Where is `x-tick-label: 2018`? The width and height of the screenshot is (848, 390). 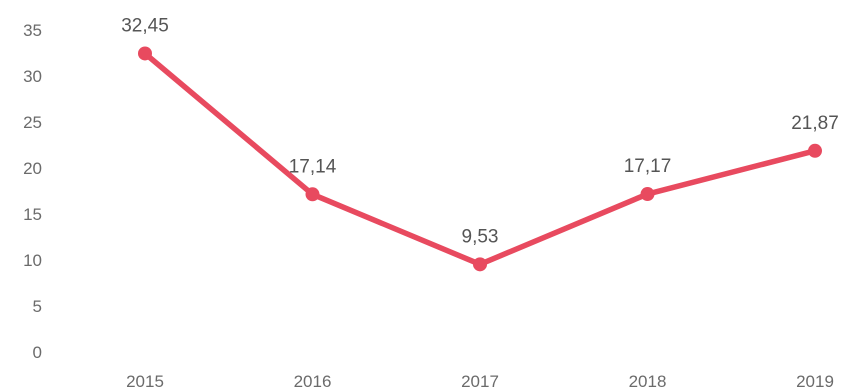 x-tick-label: 2018 is located at coordinates (648, 381).